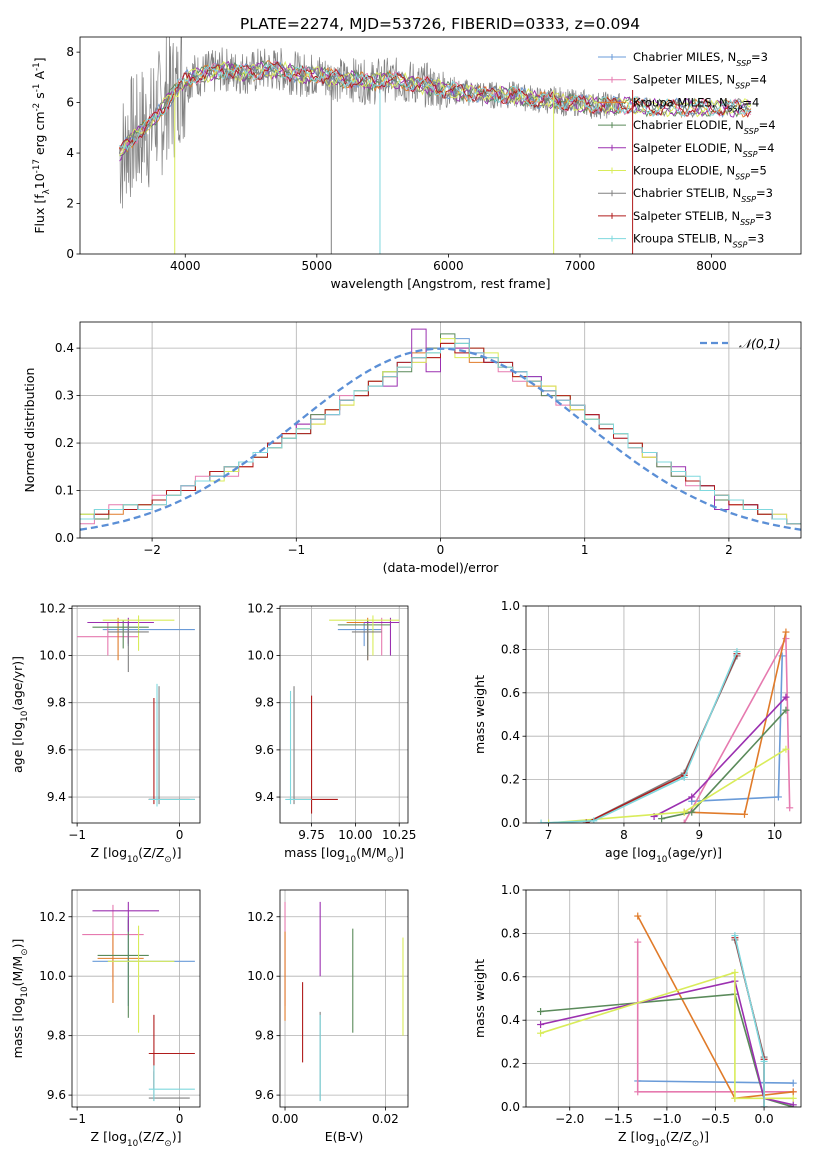 Image resolution: width=819 pixels, height=1170 pixels. Describe the element at coordinates (624, 835) in the screenshot. I see `x-tick-label: 8` at that location.